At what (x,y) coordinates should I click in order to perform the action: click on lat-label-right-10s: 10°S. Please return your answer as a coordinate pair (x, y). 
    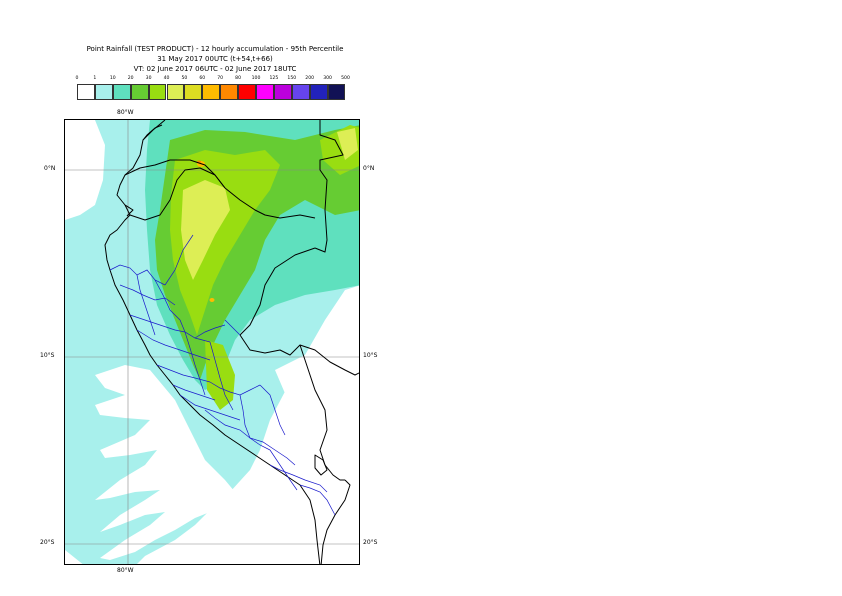
    Looking at the image, I should click on (370, 355).